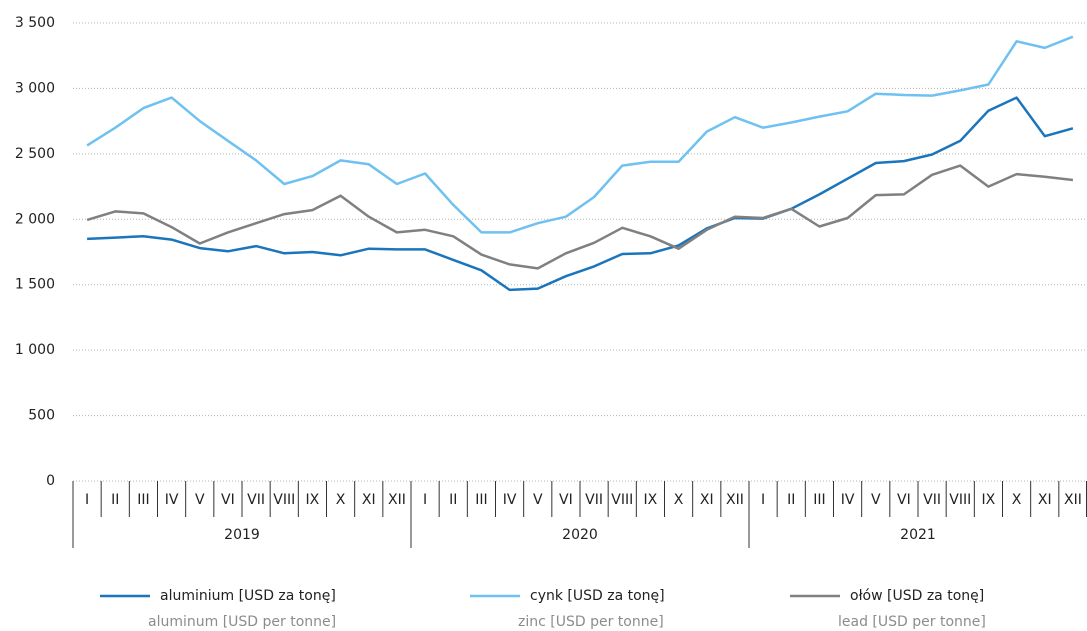  I want to click on legend-sublabel: lead [USD per tonne], so click(912, 622).